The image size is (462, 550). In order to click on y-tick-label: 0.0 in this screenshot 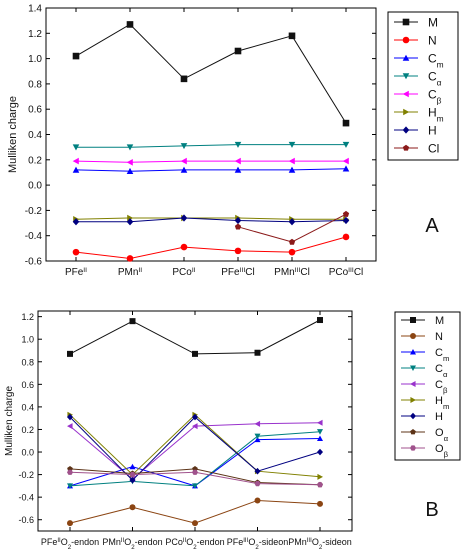, I will do `click(27, 453)`.